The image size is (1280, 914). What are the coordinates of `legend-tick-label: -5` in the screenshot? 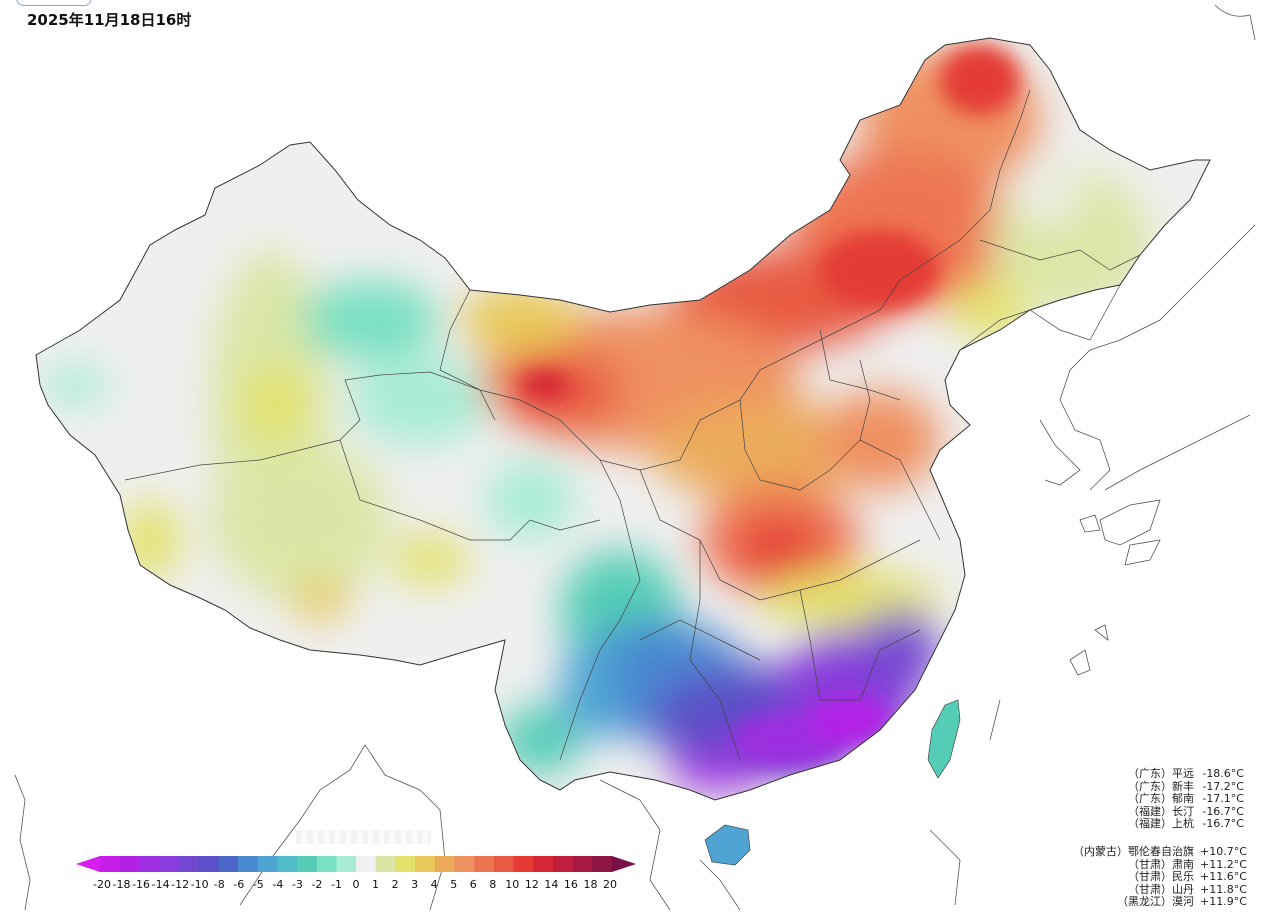 It's located at (258, 884).